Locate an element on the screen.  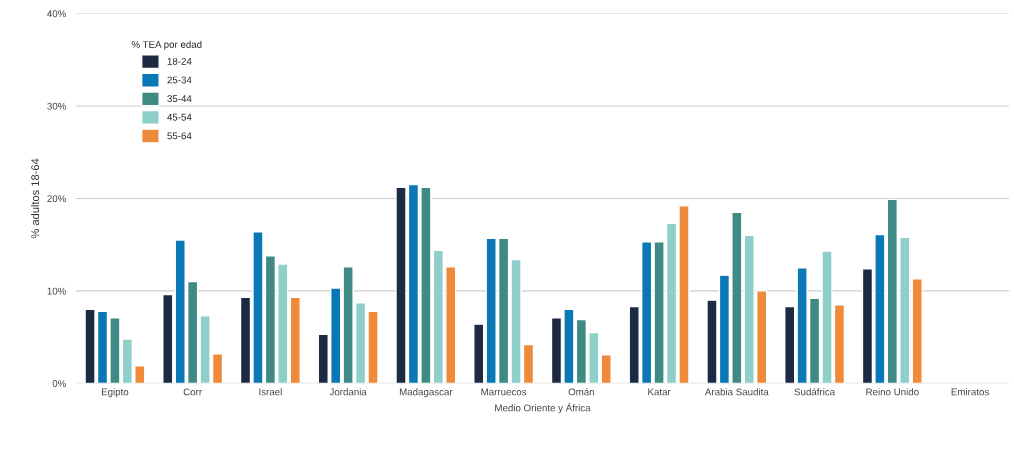
x-tick-label: Arabia Saudita is located at coordinates (736, 392).